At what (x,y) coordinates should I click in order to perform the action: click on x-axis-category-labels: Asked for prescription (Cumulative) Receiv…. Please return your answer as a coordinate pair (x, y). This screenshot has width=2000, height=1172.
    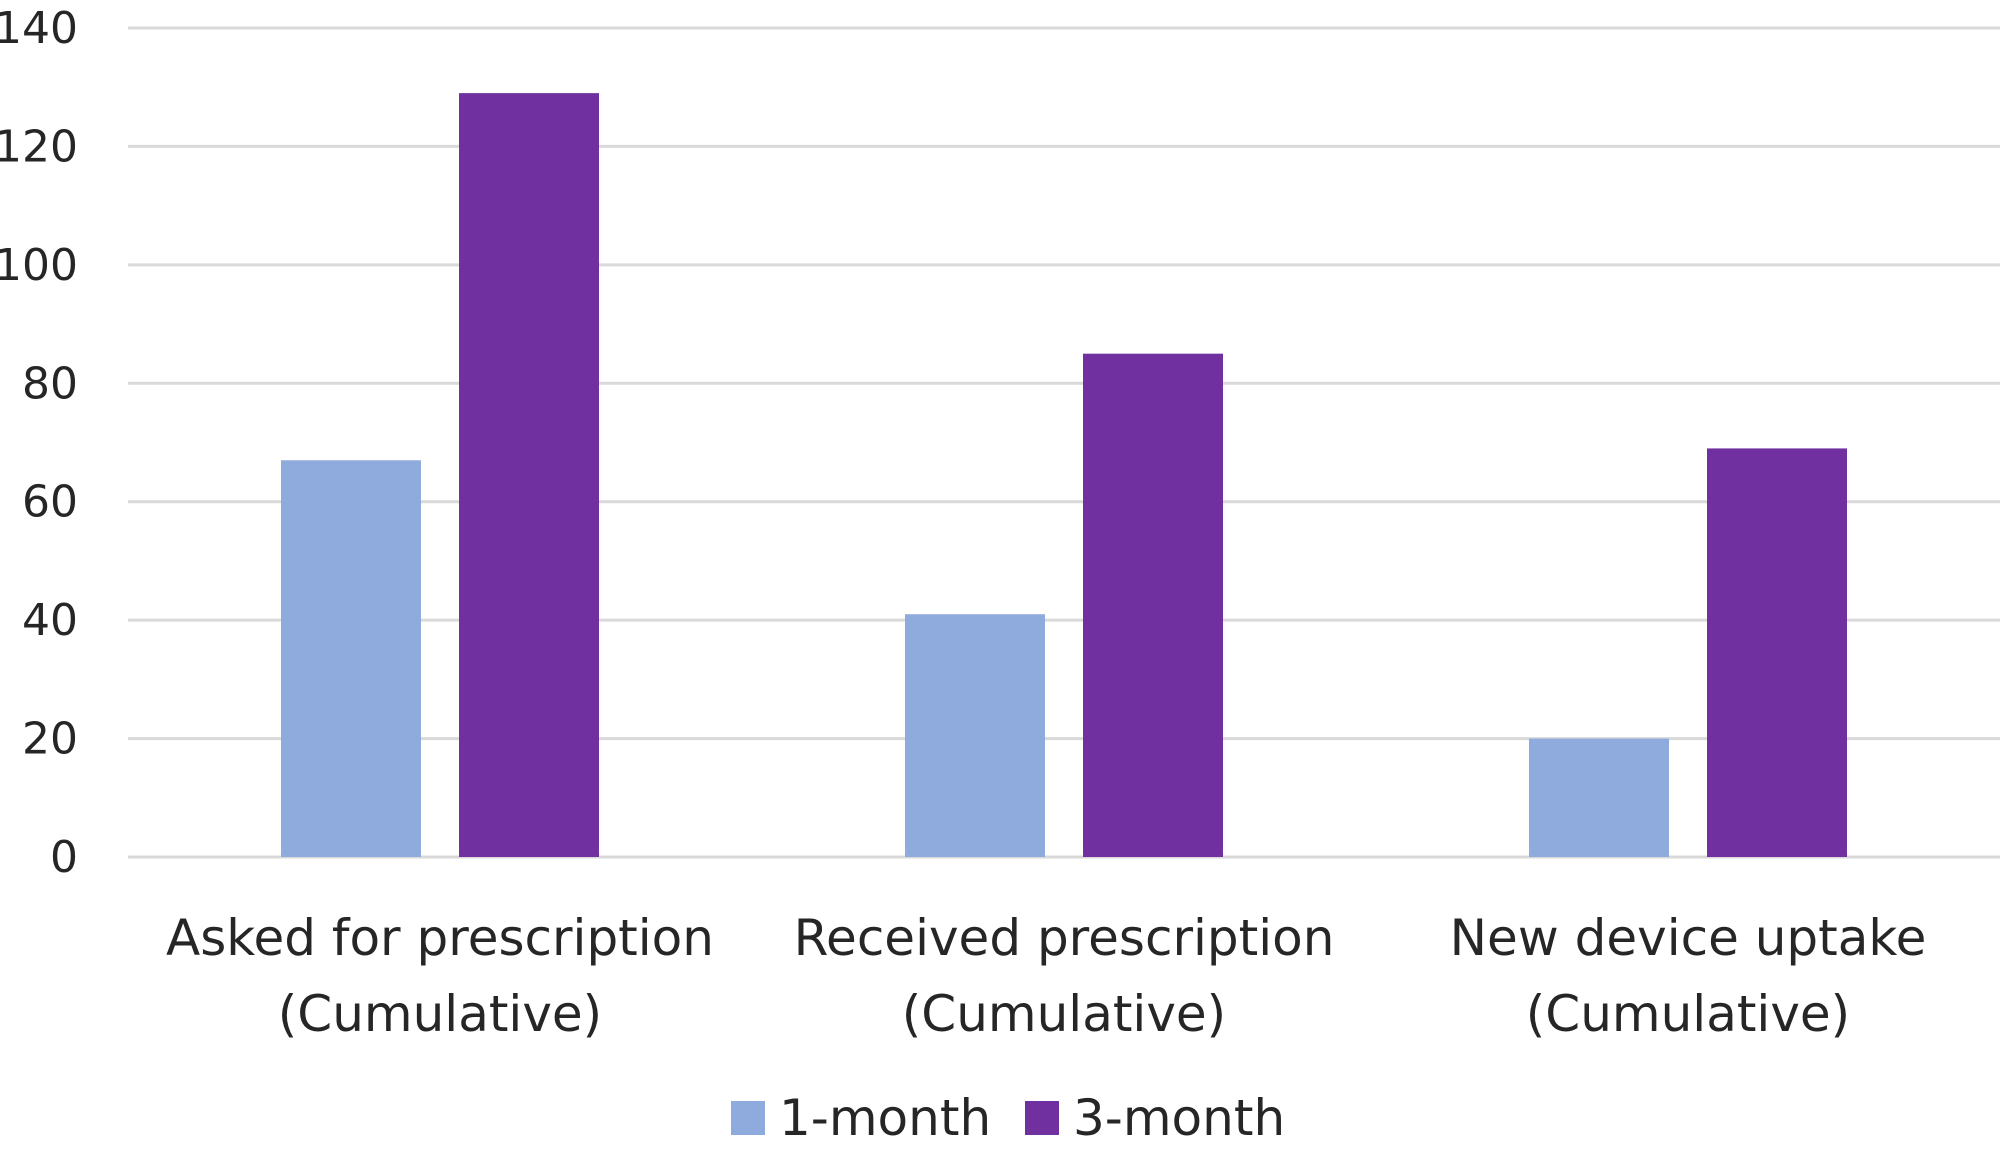
    Looking at the image, I should click on (1046, 976).